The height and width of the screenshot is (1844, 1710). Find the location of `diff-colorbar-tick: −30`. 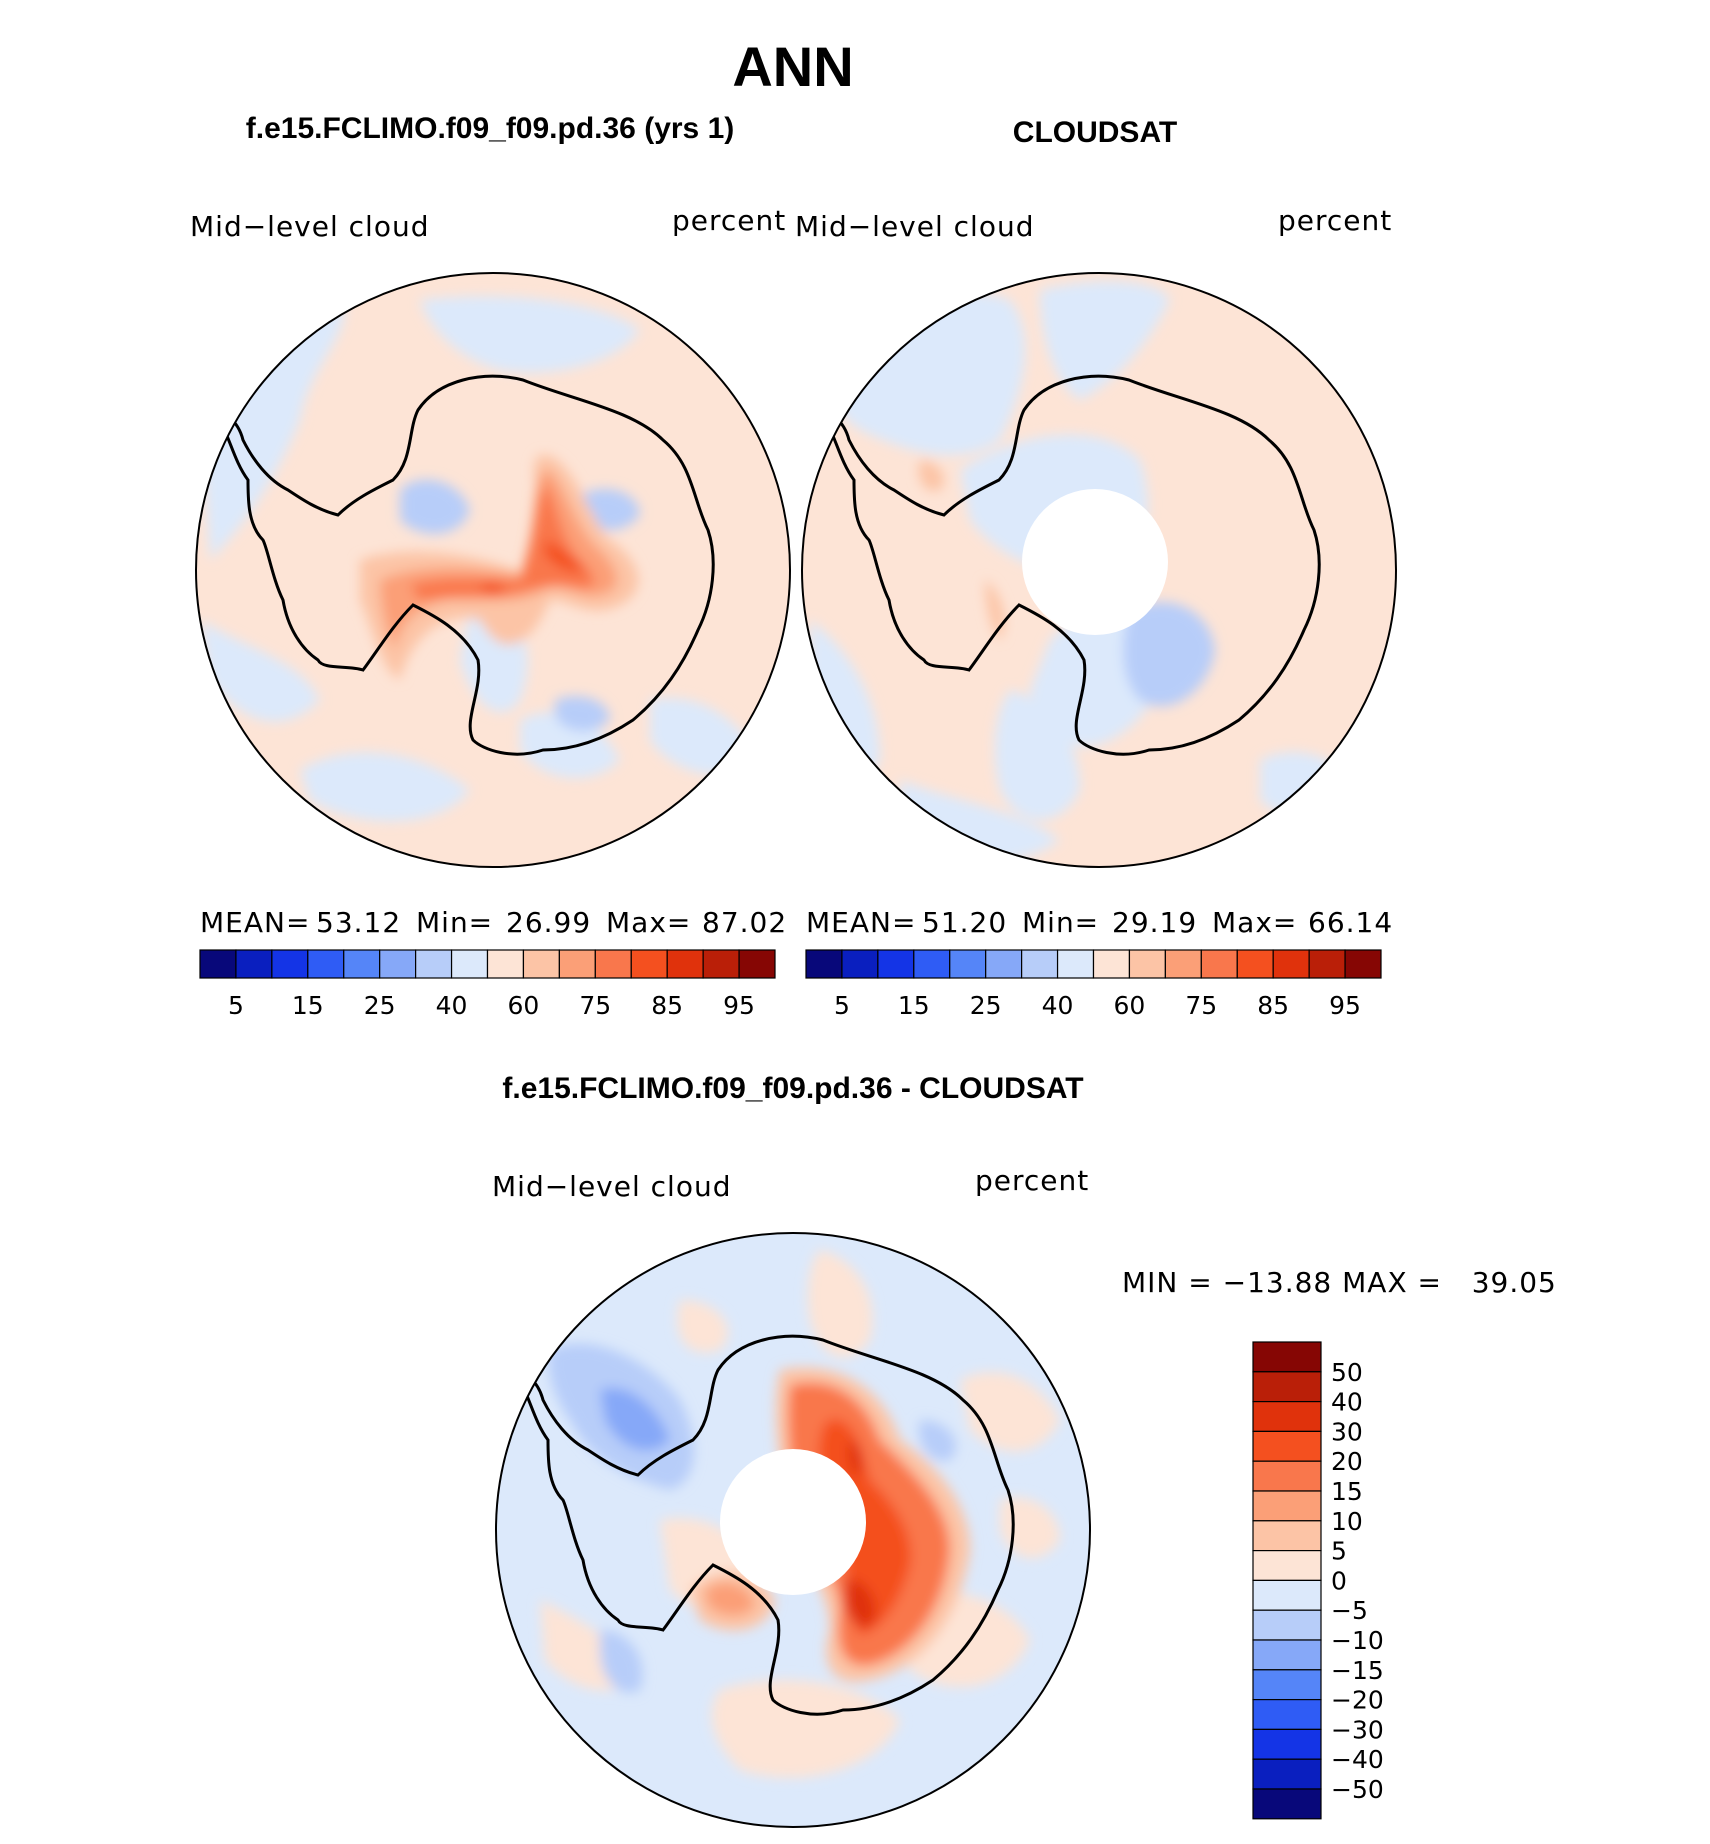

diff-colorbar-tick: −30 is located at coordinates (1357, 1729).